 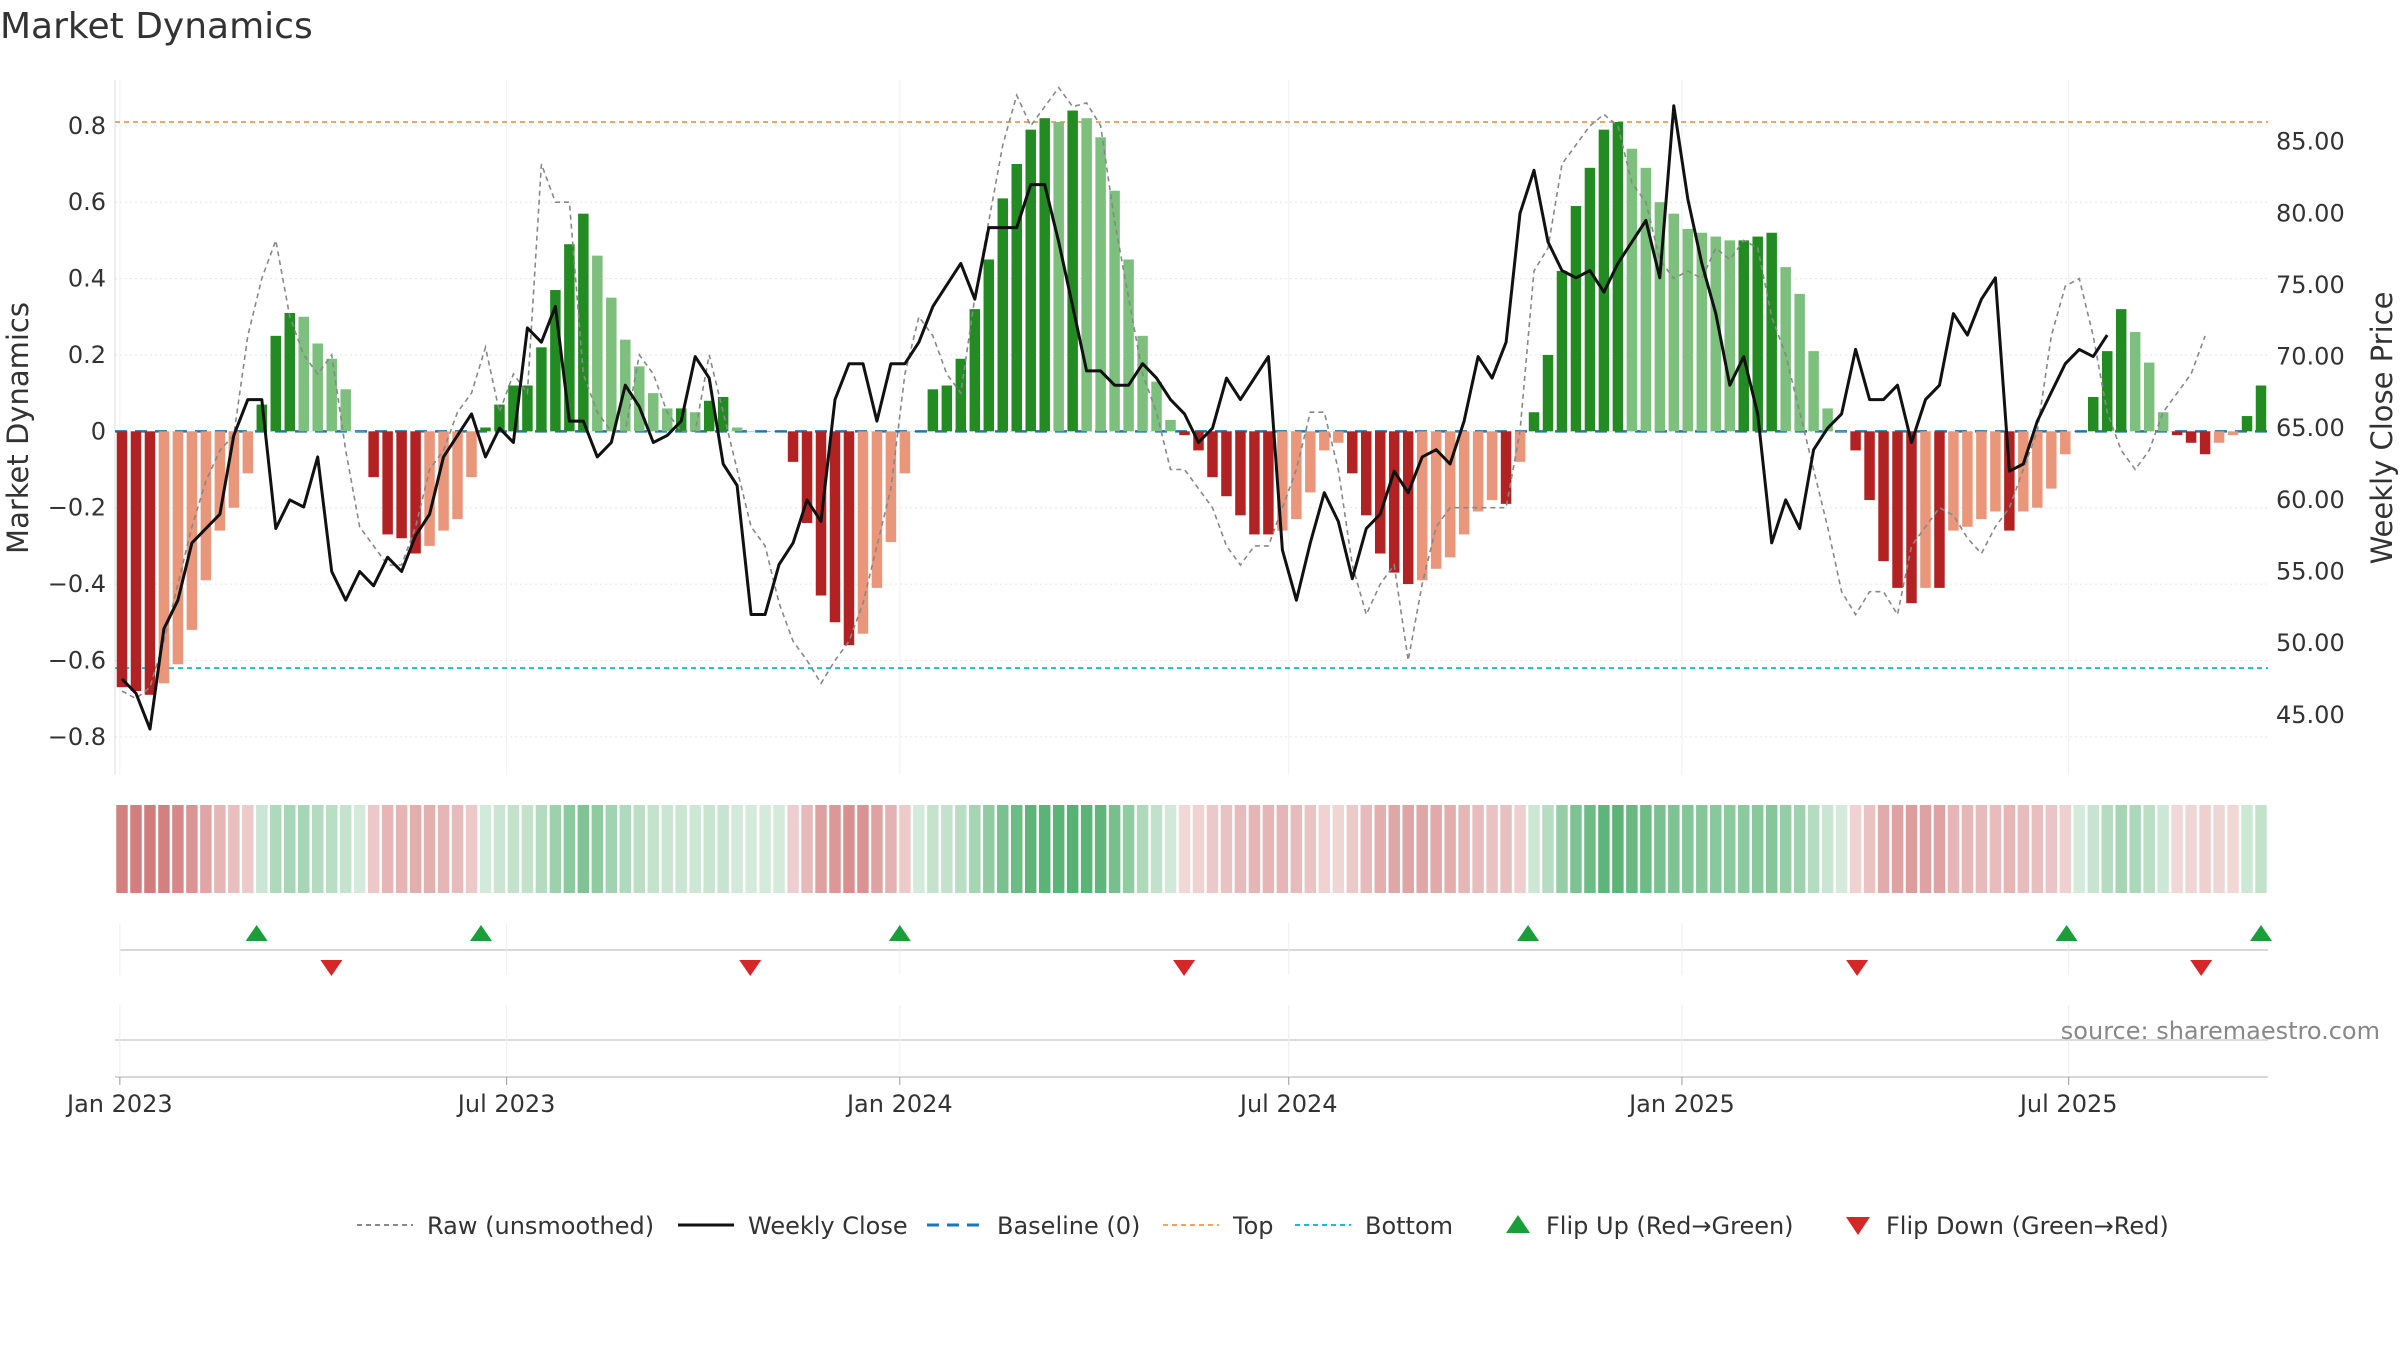 I want to click on x-tick-label: Jan 2025, so click(x=1681, y=1104).